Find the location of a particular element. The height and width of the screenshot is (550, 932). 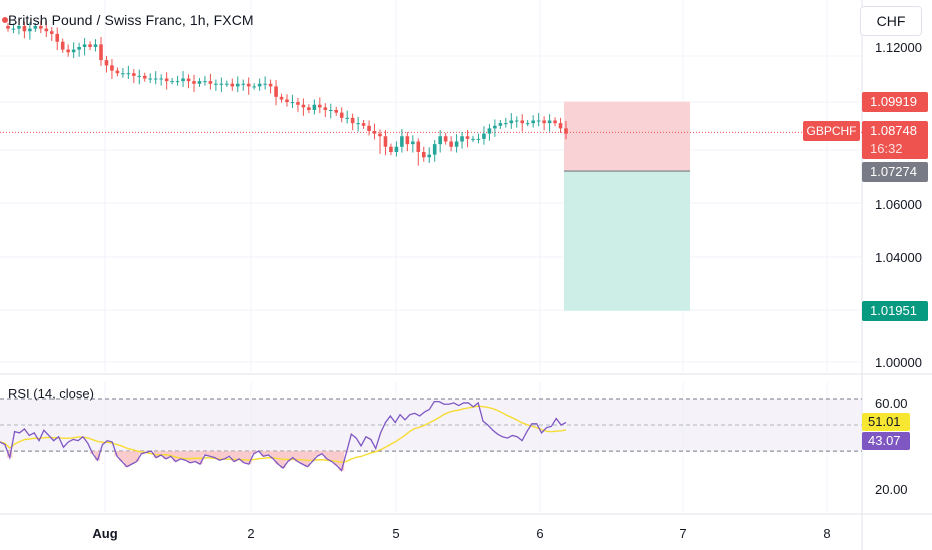

time-axis-label: Aug is located at coordinates (105, 533).